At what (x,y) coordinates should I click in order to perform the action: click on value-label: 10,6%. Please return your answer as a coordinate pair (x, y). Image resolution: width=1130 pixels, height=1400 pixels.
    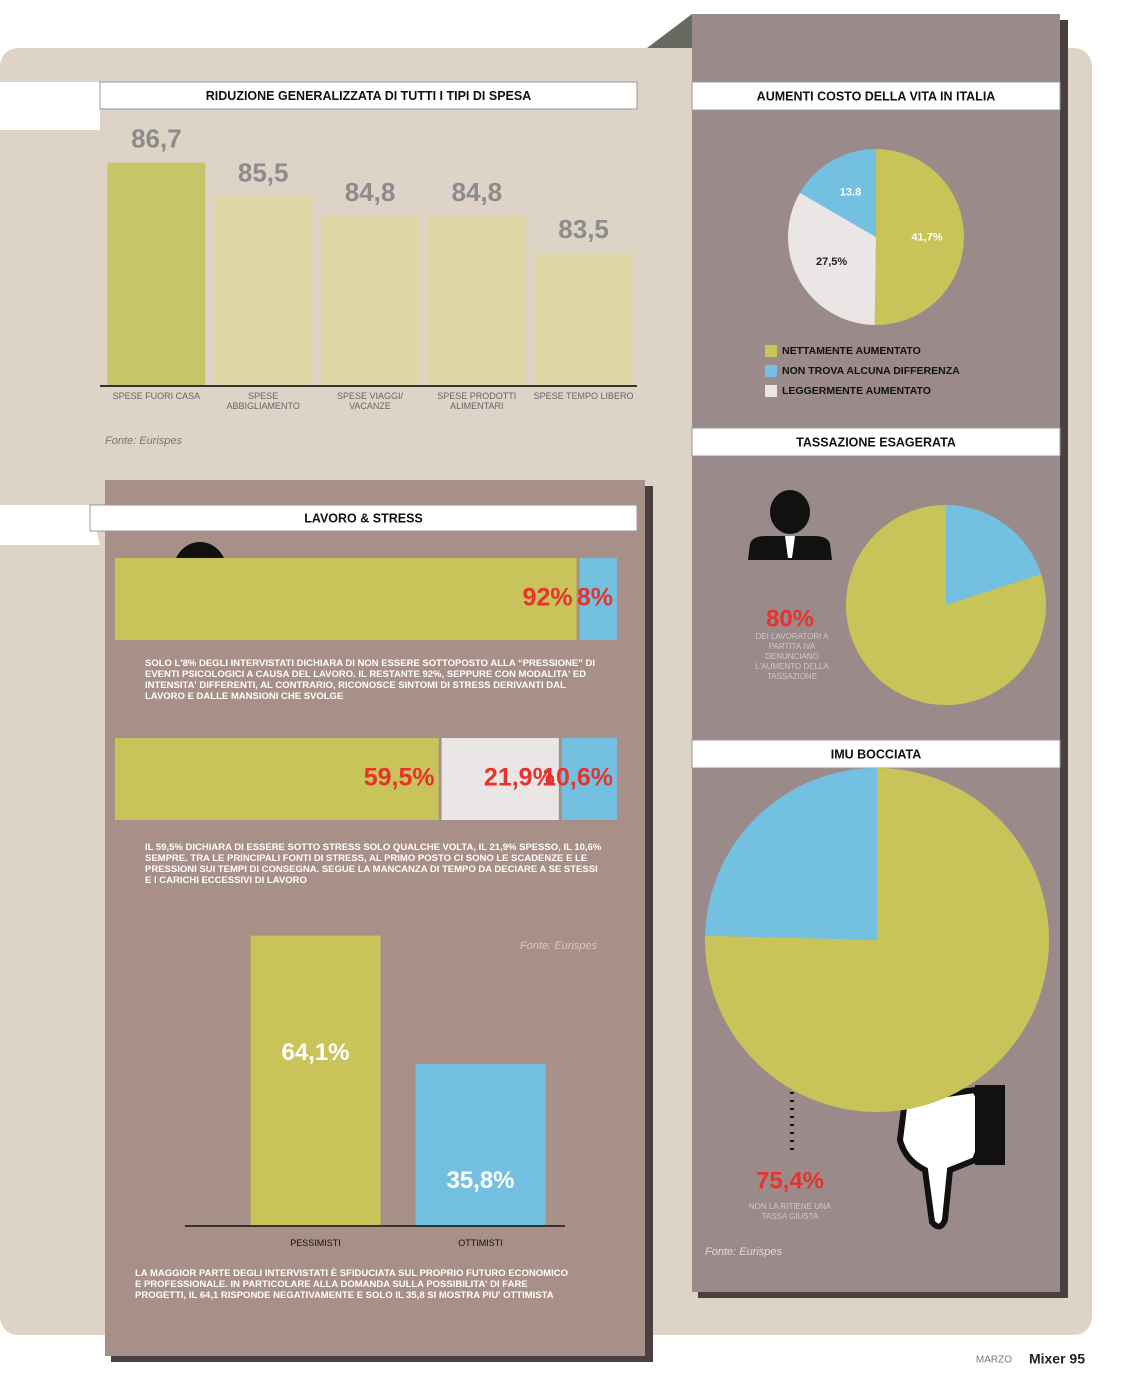
    Looking at the image, I should click on (577, 778).